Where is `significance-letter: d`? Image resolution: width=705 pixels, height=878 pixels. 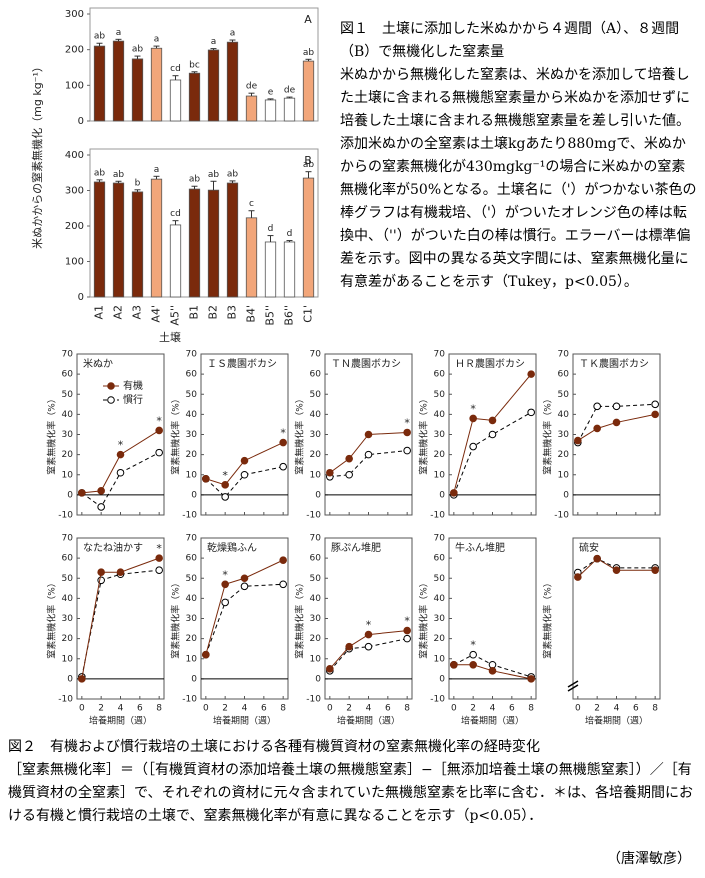
significance-letter: d is located at coordinates (290, 234).